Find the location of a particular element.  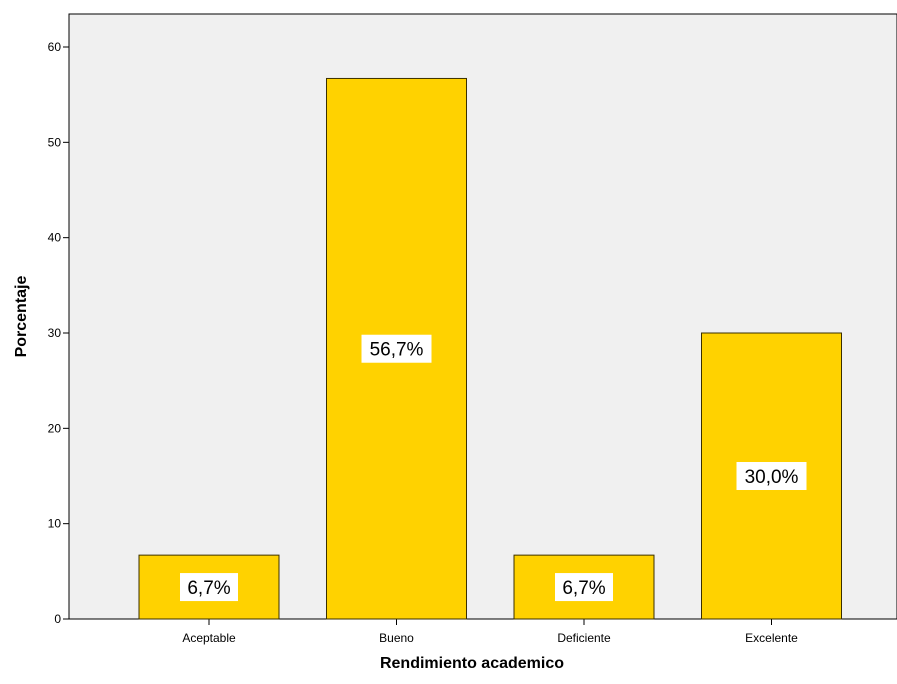

y-tick-label: 60 is located at coordinates (55, 47).